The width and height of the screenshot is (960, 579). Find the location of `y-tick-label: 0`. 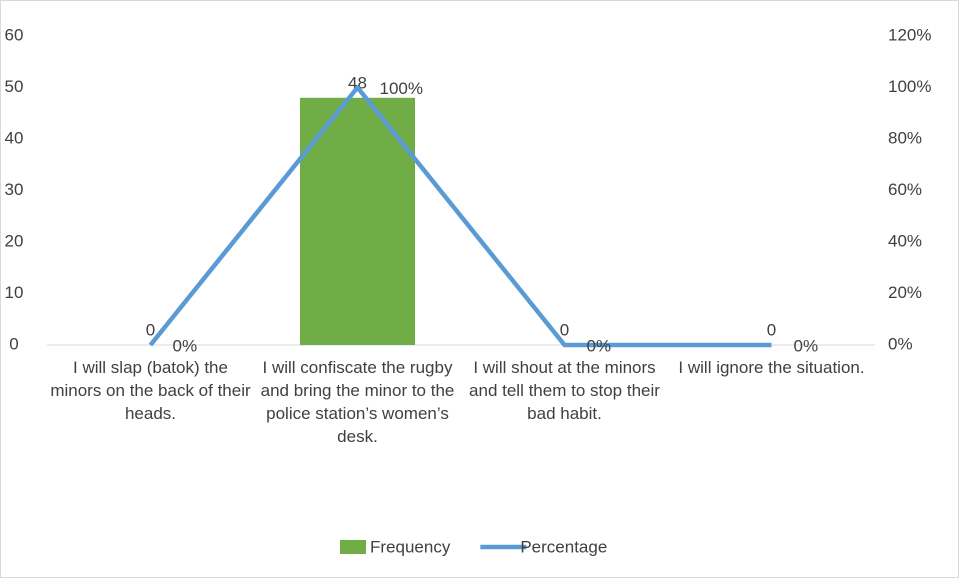

y-tick-label: 0 is located at coordinates (13, 343).